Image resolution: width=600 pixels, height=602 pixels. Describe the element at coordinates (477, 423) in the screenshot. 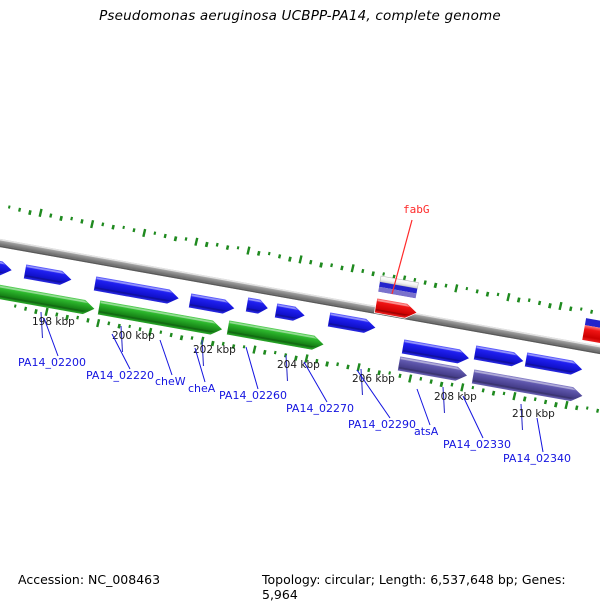

I see `gene-label: PA14_02330` at that location.